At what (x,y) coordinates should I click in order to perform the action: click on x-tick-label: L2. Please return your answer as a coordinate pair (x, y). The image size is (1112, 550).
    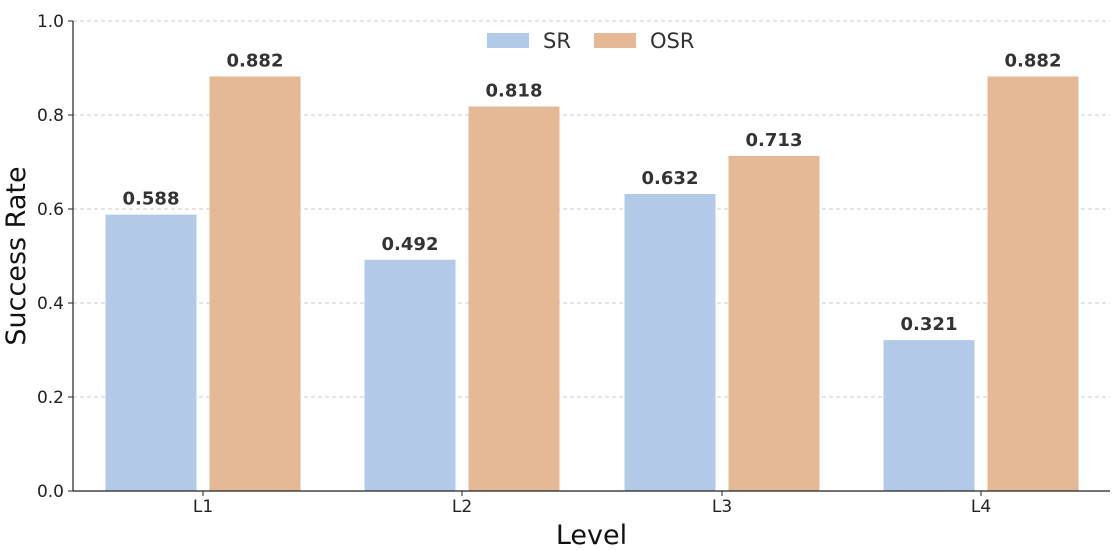
    Looking at the image, I should click on (462, 507).